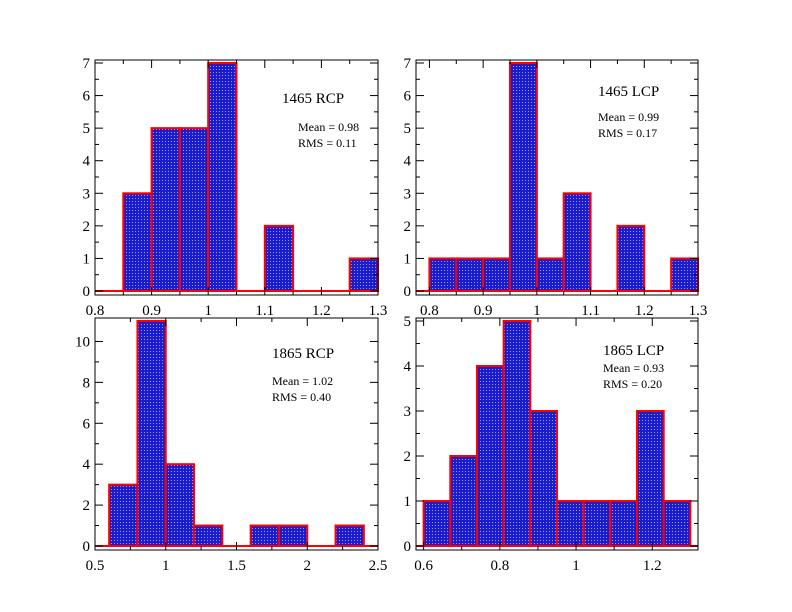  I want to click on panel-title: 1465 RCP, so click(313, 99).